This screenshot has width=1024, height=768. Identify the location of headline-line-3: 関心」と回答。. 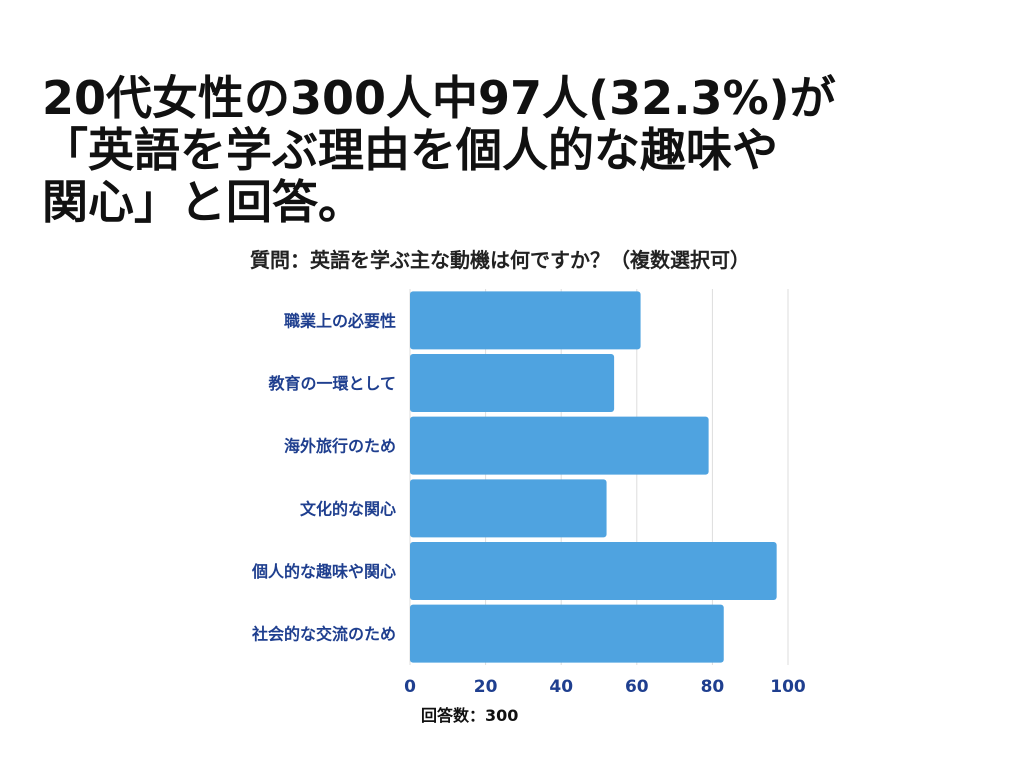
(203, 202).